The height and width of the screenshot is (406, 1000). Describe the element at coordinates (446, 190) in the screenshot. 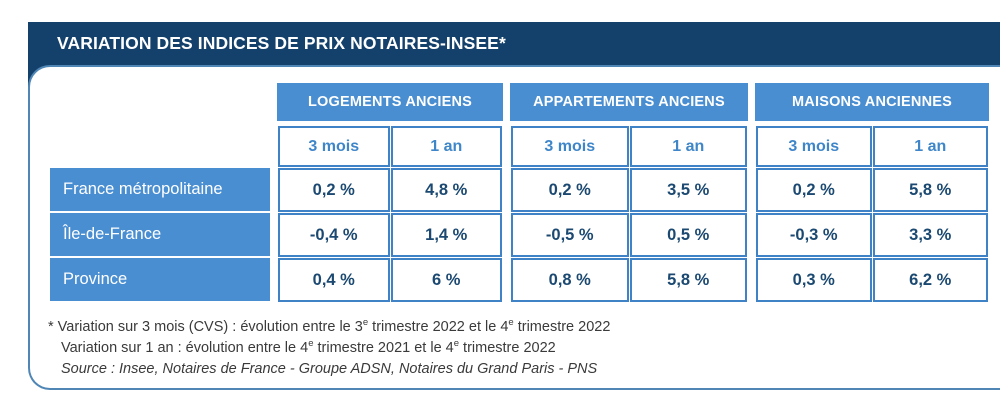

I see `price-cell: 4,8 %` at that location.